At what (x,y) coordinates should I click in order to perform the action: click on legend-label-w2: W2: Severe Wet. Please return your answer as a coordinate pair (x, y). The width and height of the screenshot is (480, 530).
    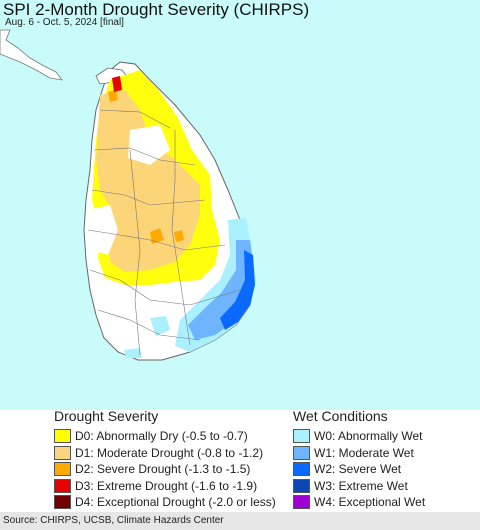
    Looking at the image, I should click on (358, 469).